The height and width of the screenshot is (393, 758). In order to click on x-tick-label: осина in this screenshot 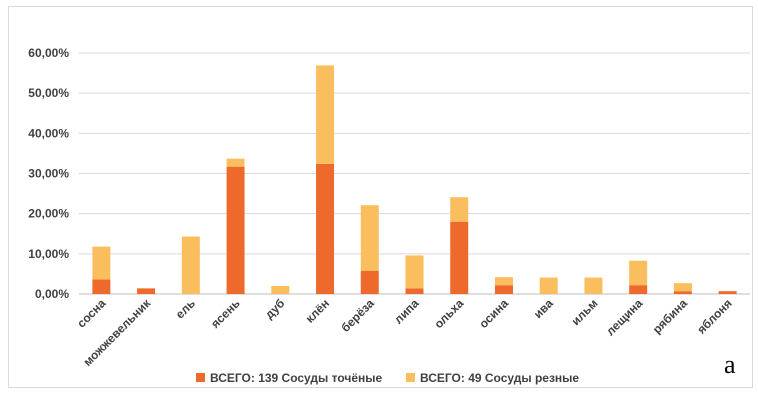, I will do `click(493, 313)`.